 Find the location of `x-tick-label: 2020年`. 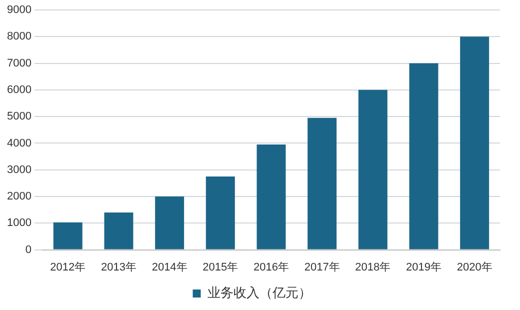

x-tick-label: 2020年 is located at coordinates (474, 267).